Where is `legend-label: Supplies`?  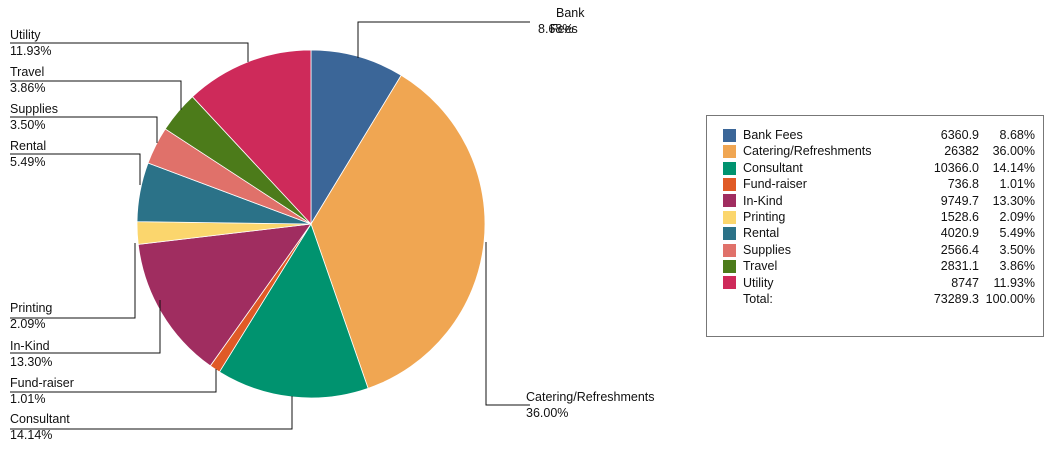 legend-label: Supplies is located at coordinates (767, 249).